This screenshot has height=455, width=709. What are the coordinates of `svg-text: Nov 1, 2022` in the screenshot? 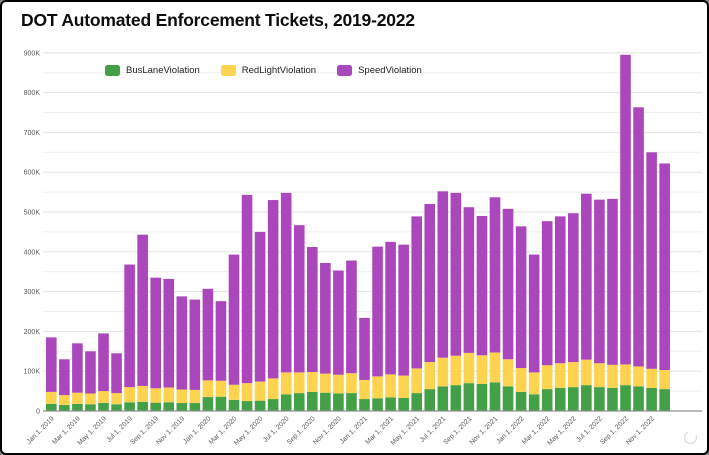 It's located at (640, 430).